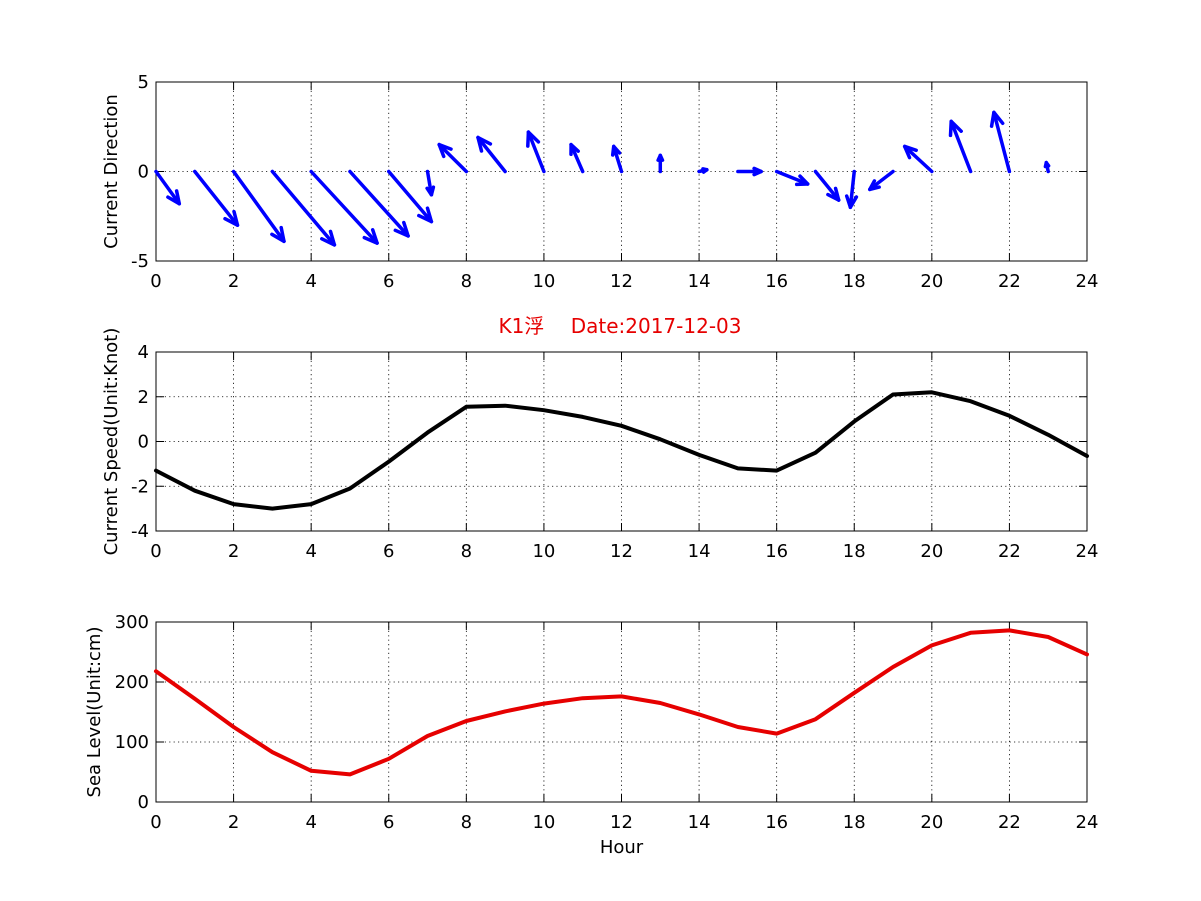 The width and height of the screenshot is (1201, 901). Describe the element at coordinates (111, 171) in the screenshot. I see `current-direction-ylabel: Current Direction` at that location.